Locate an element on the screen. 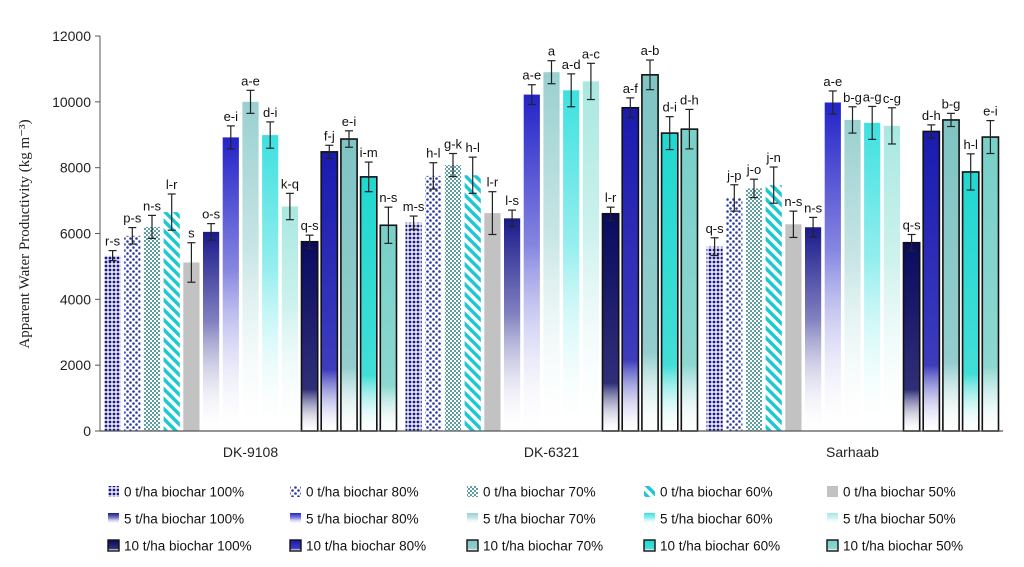 This screenshot has height=567, width=1024. significance-label: a-d is located at coordinates (571, 64).